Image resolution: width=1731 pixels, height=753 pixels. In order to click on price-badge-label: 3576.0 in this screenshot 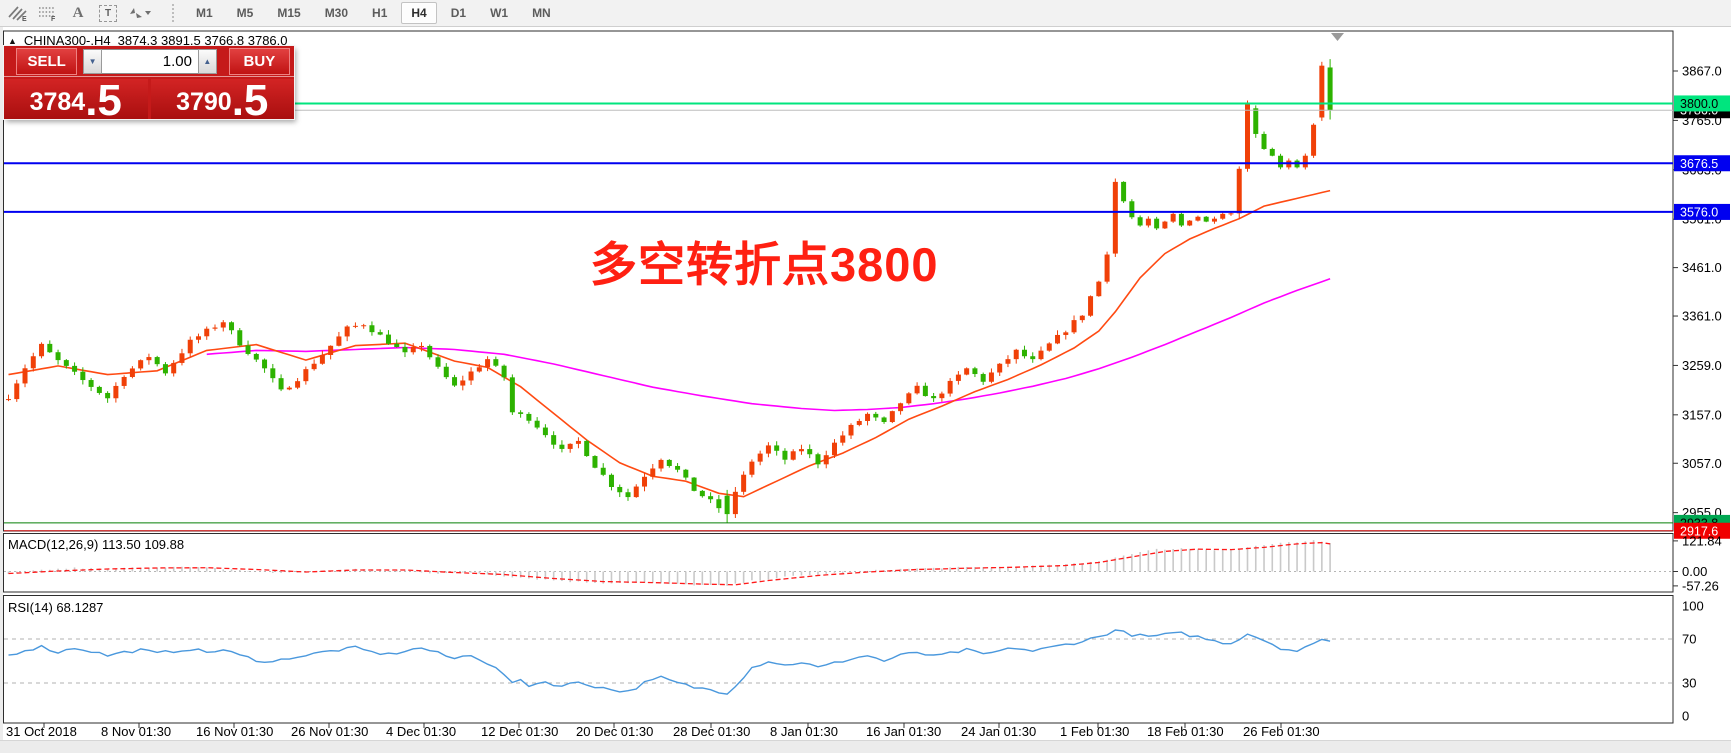, I will do `click(1699, 212)`.